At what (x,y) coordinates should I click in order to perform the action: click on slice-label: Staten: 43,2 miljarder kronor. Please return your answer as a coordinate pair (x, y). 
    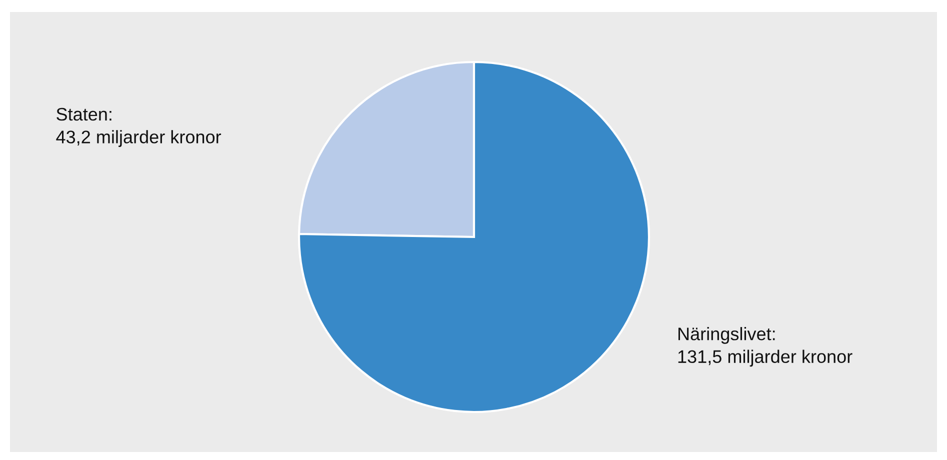
    Looking at the image, I should click on (139, 127).